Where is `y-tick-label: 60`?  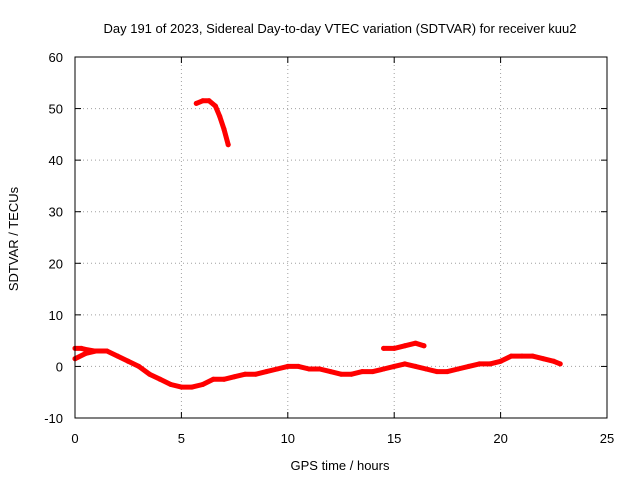 y-tick-label: 60 is located at coordinates (56, 57).